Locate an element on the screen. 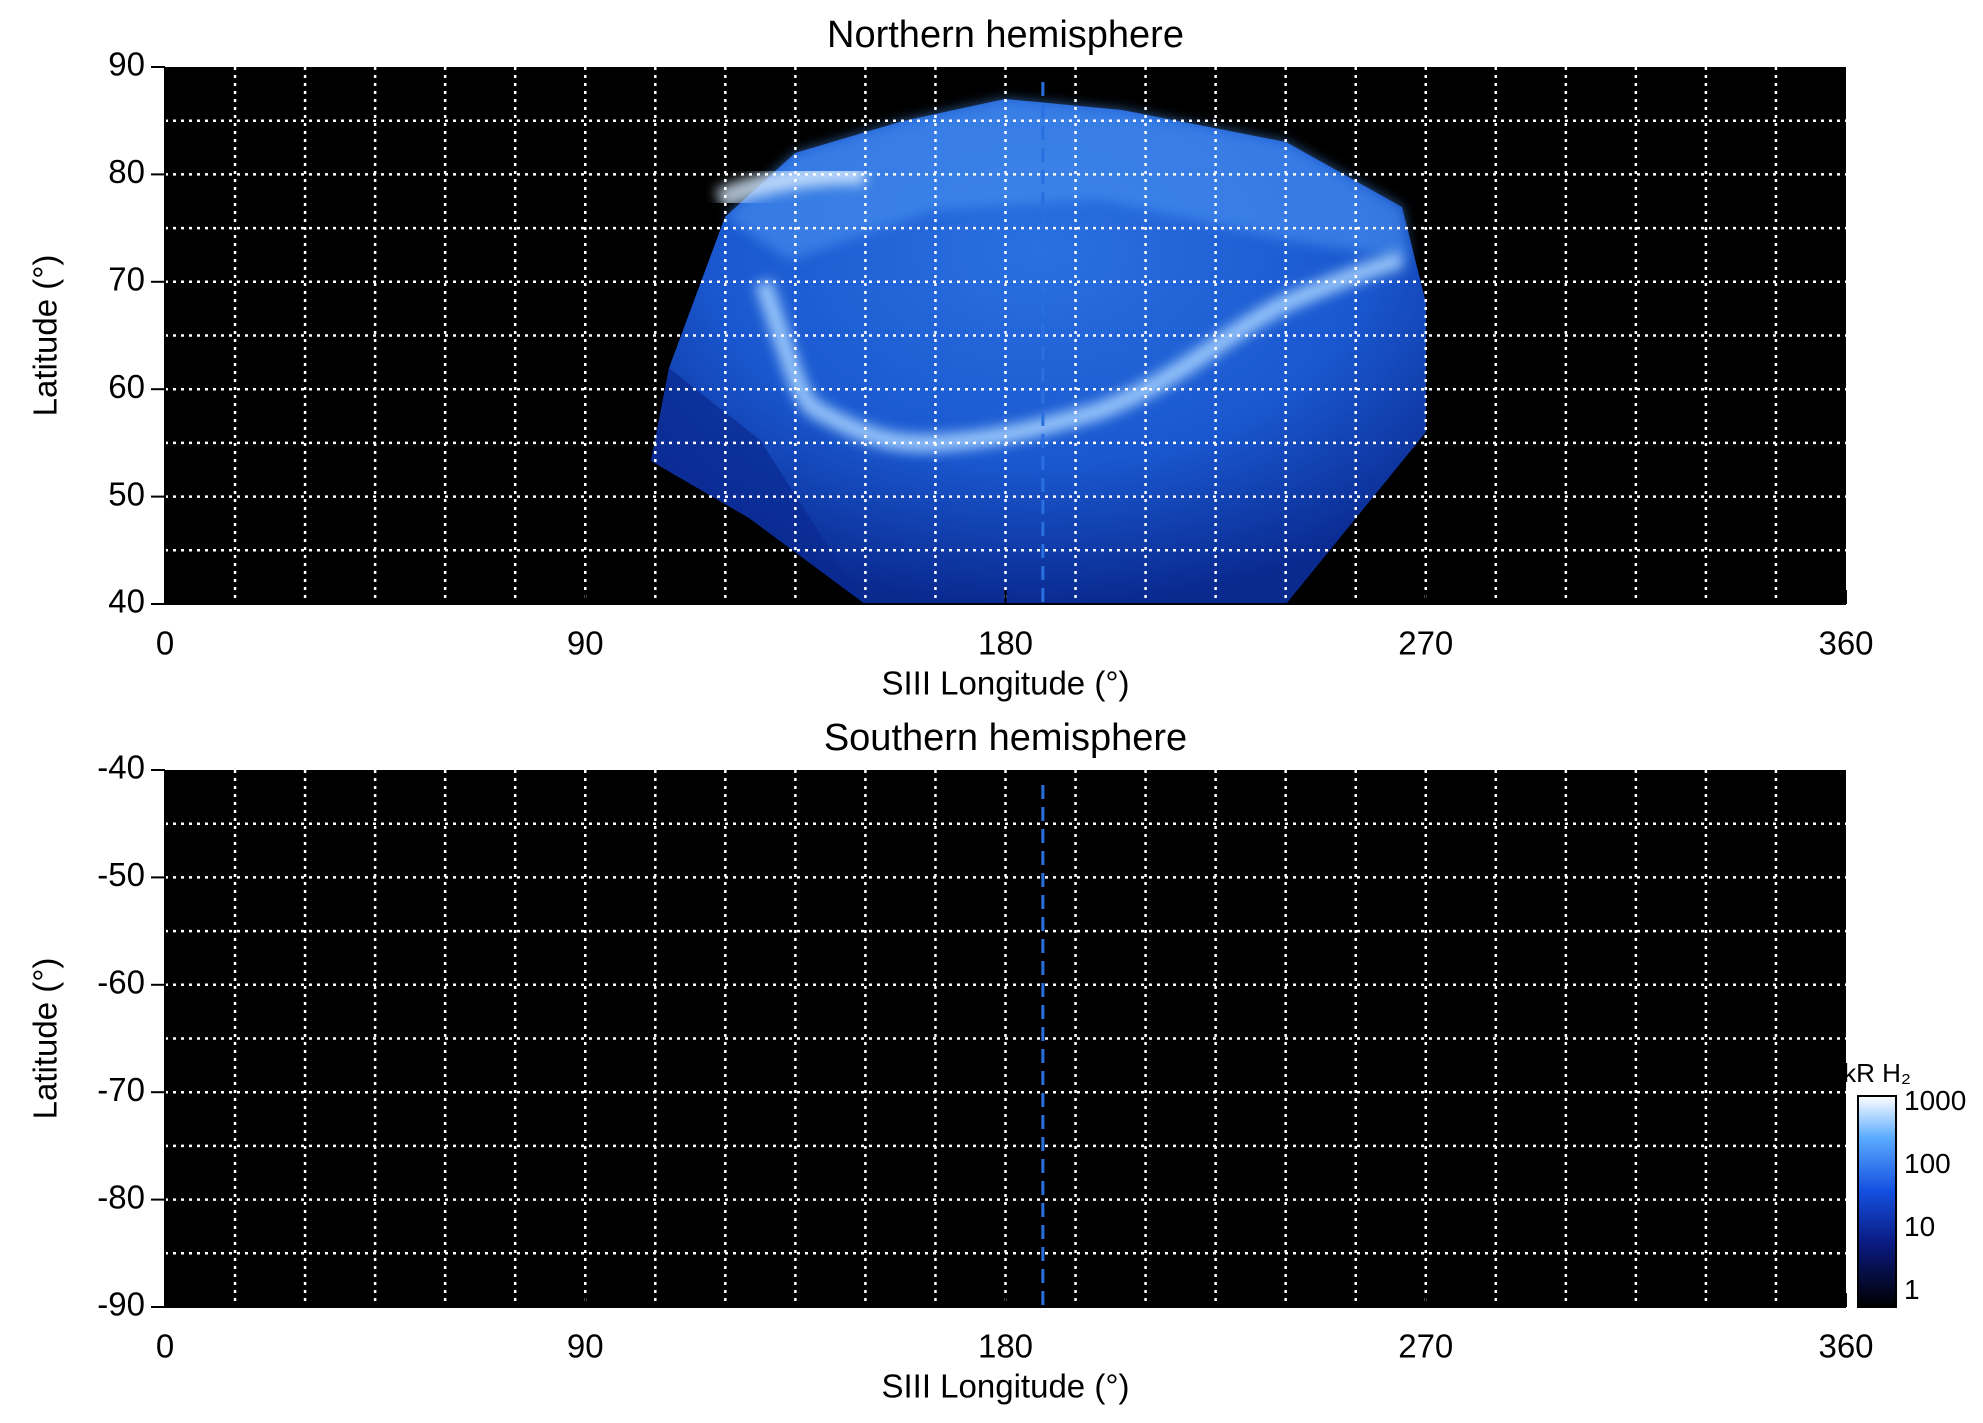 The image size is (1983, 1423). colorbar-tick-label: 1 is located at coordinates (1912, 1289).